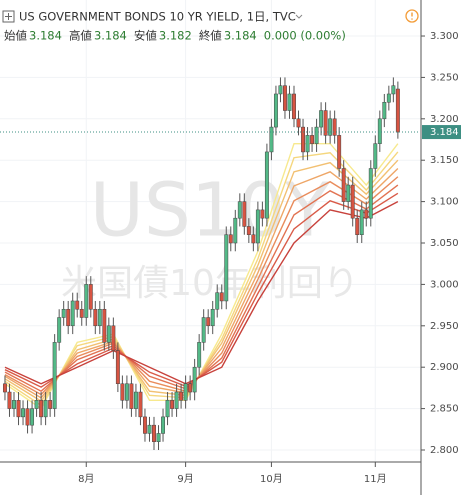 This screenshot has width=461, height=495. What do you see at coordinates (271, 479) in the screenshot?
I see `x-tick-label: 10月` at bounding box center [271, 479].